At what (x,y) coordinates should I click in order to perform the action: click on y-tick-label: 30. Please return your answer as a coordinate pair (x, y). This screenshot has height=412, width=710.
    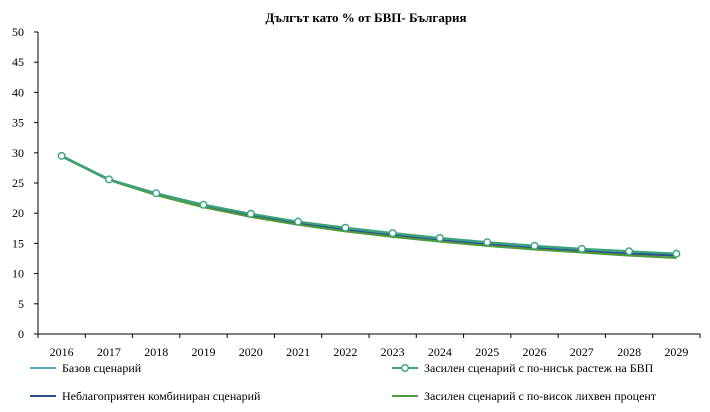
    Looking at the image, I should click on (18, 153).